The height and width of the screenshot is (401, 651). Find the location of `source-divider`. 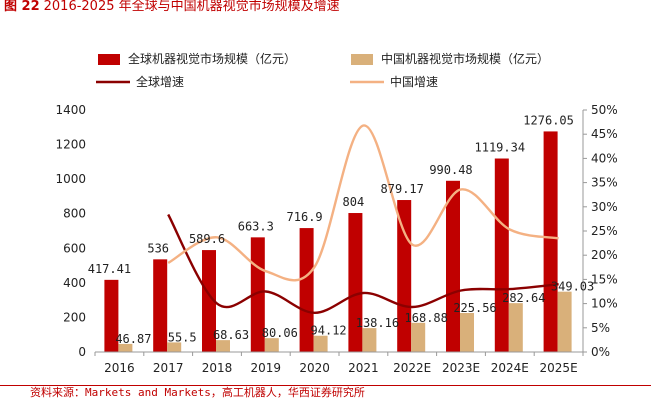

source-divider is located at coordinates (325, 385).